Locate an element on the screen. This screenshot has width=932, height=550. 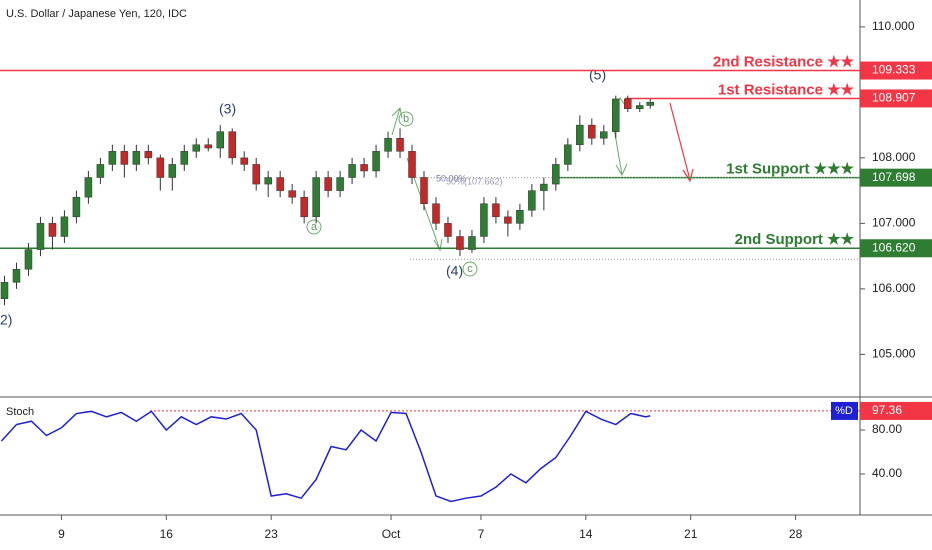
level-name: 2nd Resistance ★★ is located at coordinates (784, 62).